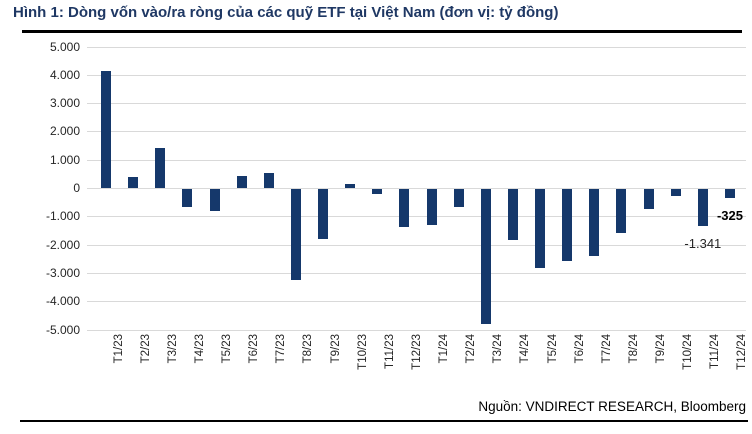 The image size is (752, 434). Describe the element at coordinates (64, 74) in the screenshot. I see `y-axis-tick-label: 4.000` at that location.